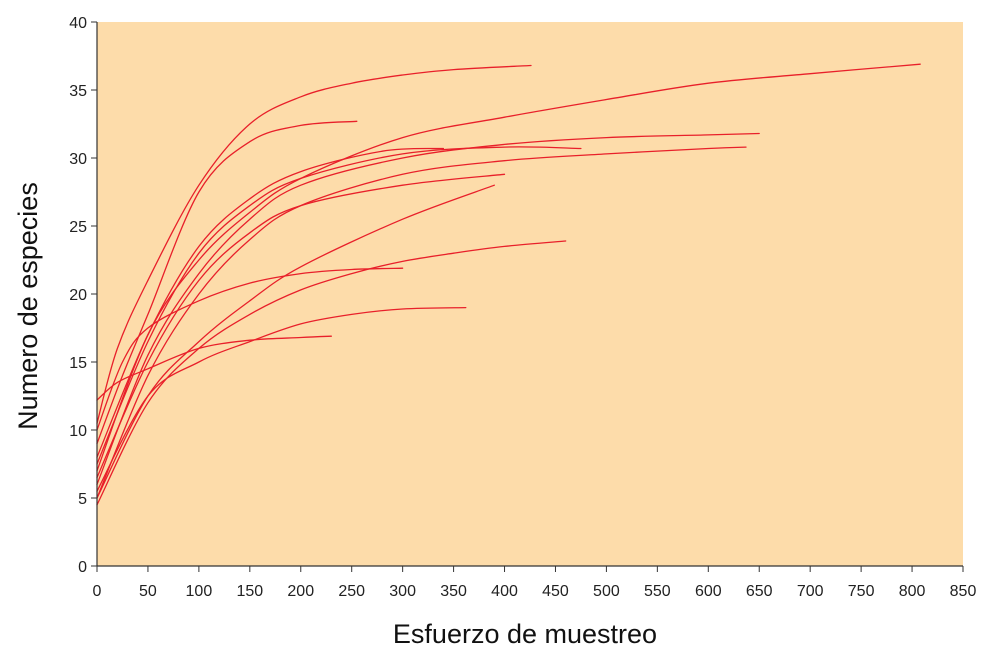 The image size is (986, 653). I want to click on x-axis-title: Esfuerzo de muestreo, so click(525, 633).